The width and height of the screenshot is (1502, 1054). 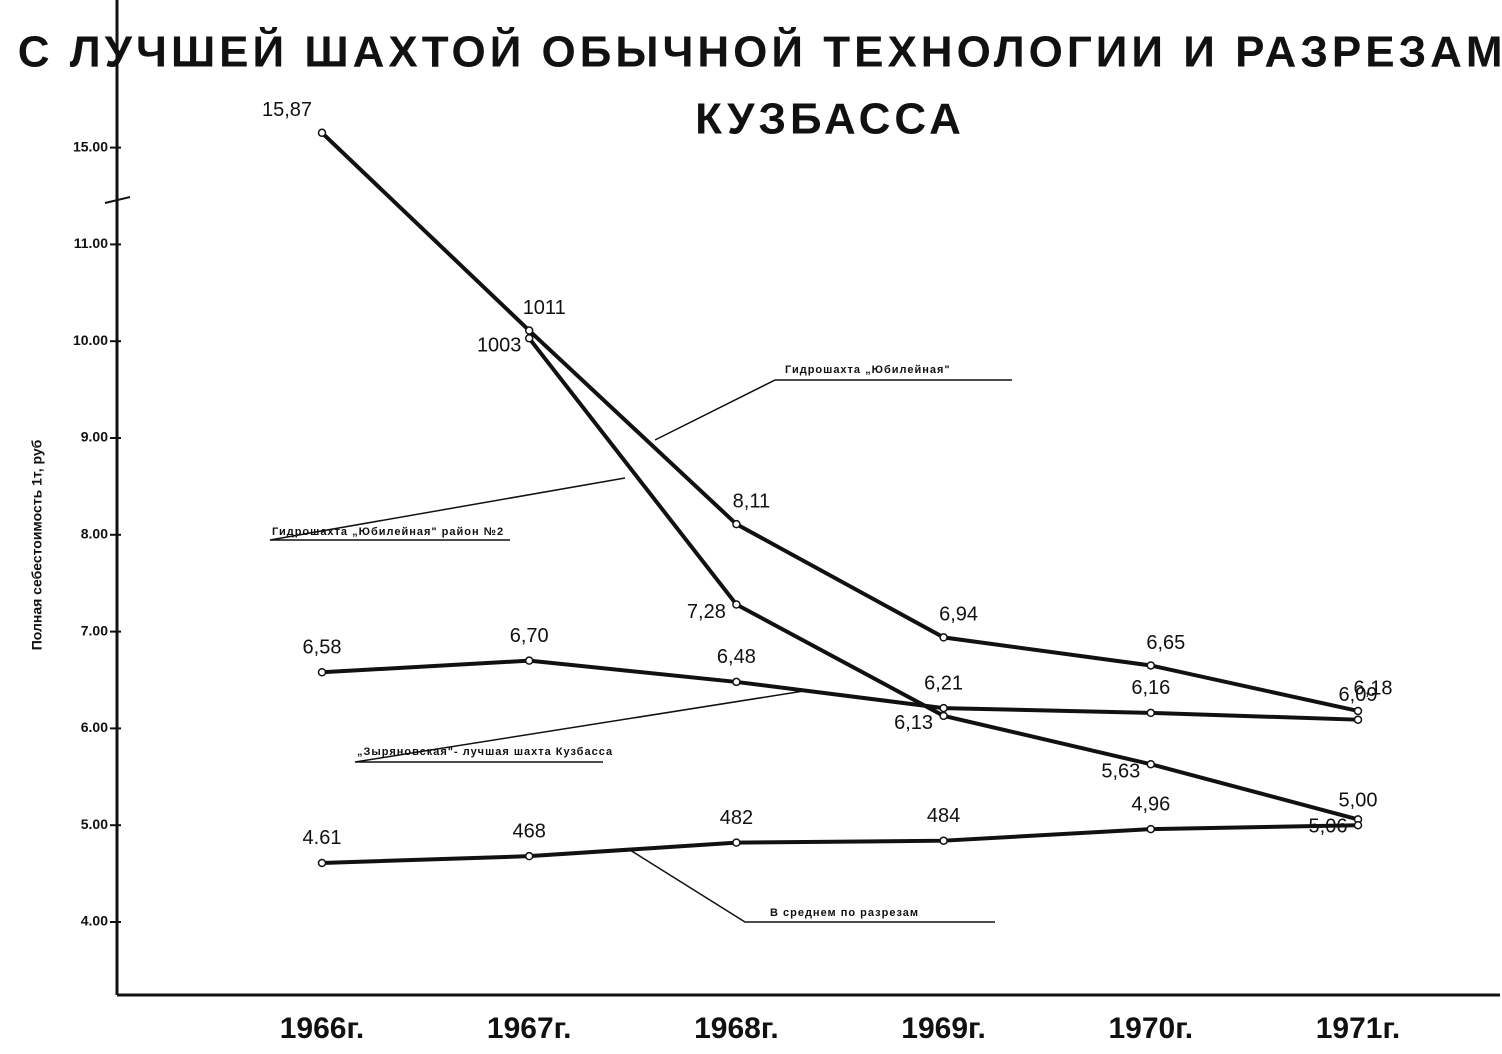 What do you see at coordinates (913, 723) in the screenshot?
I see `value-label: 6,13` at bounding box center [913, 723].